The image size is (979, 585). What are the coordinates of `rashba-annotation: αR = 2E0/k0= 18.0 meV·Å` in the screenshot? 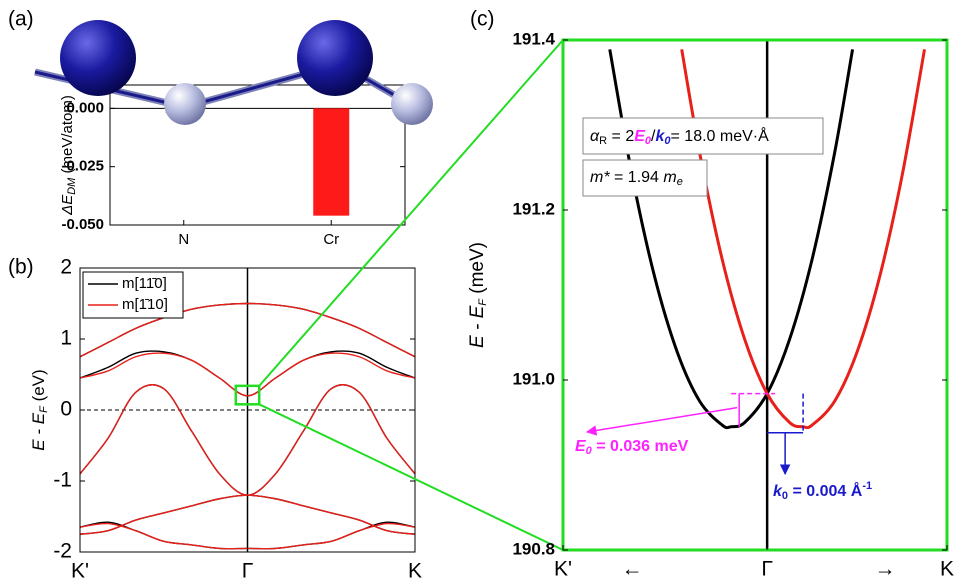 It's located at (679, 136).